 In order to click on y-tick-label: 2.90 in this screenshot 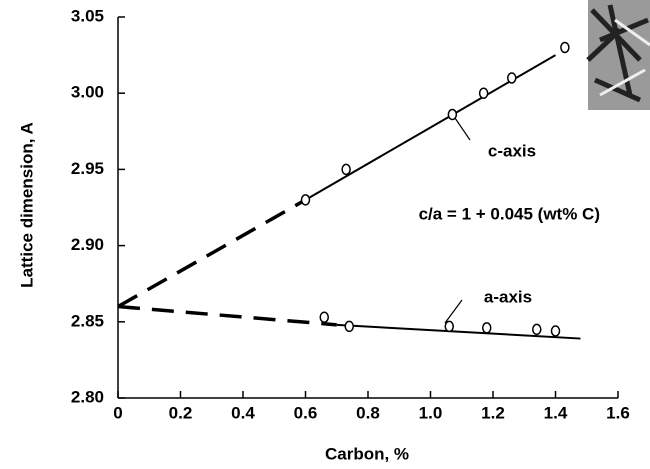, I will do `click(87, 244)`.